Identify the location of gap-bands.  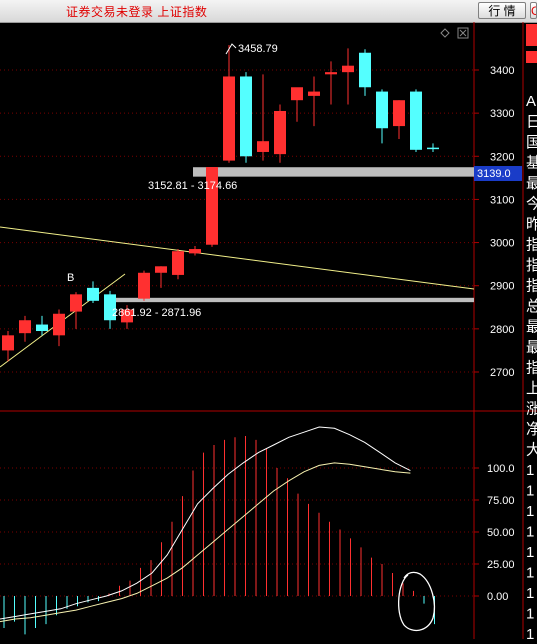
(292, 235).